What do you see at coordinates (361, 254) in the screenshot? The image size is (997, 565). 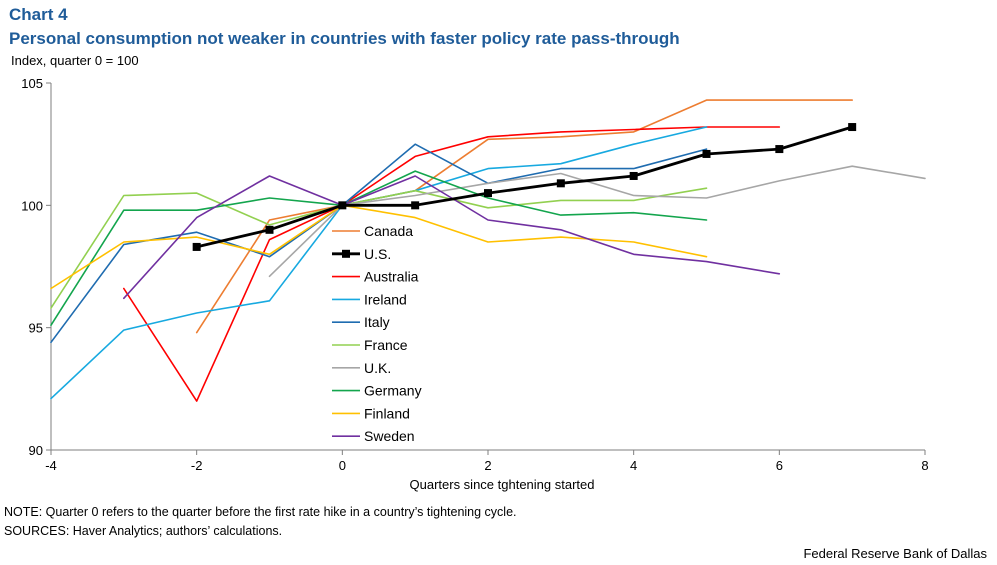 I see `legend-item-u-s: U.S.` at bounding box center [361, 254].